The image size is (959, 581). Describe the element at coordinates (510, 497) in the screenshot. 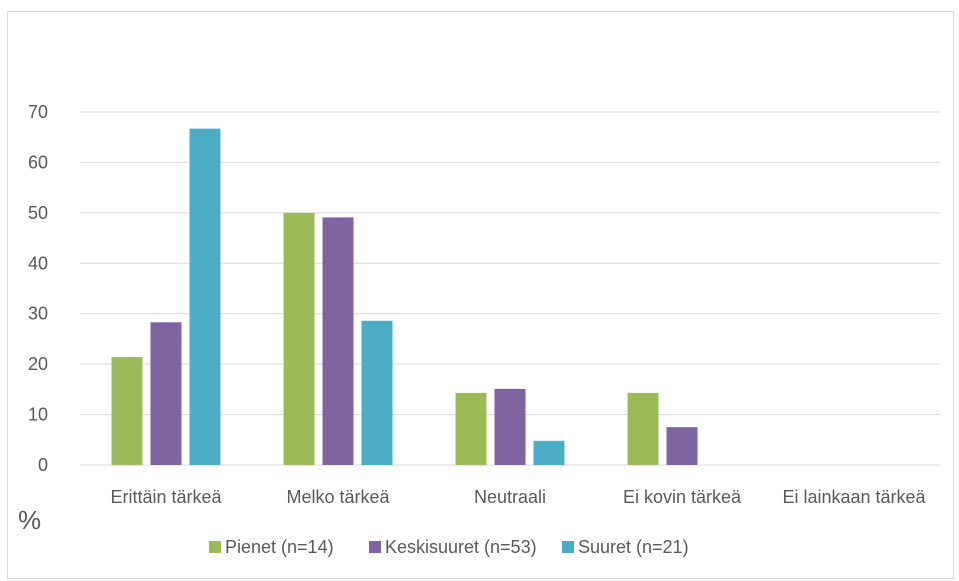

I see `category-label: Neutraali` at that location.